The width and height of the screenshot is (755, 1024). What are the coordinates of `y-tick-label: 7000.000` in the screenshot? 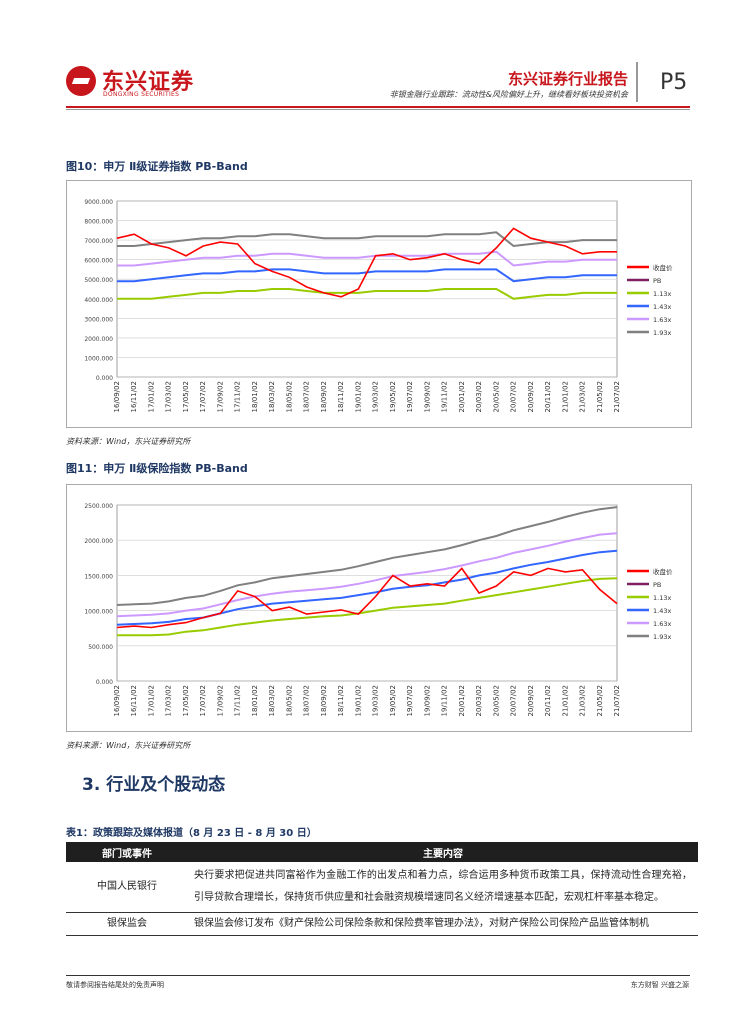 It's located at (98, 241).